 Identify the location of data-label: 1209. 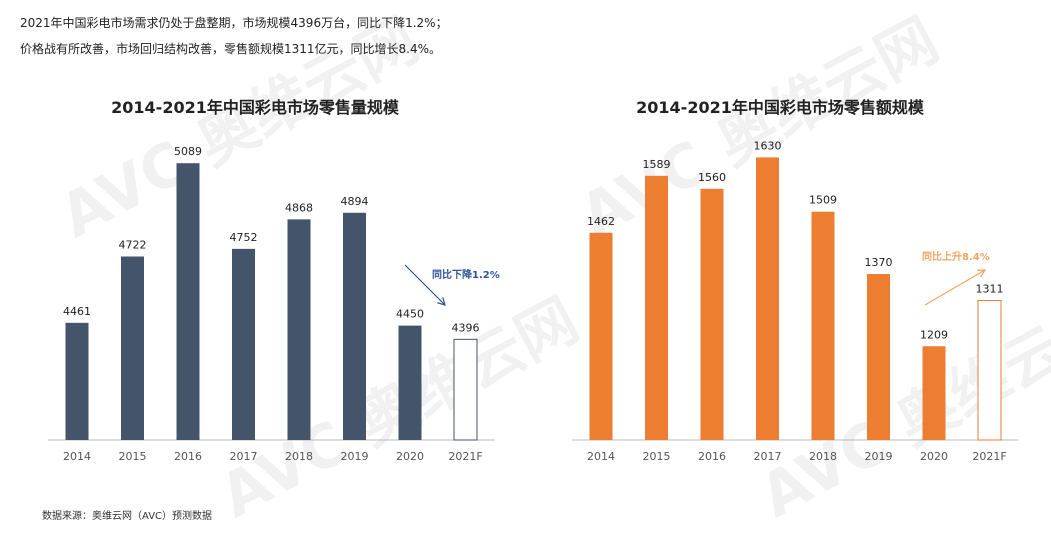
(934, 334).